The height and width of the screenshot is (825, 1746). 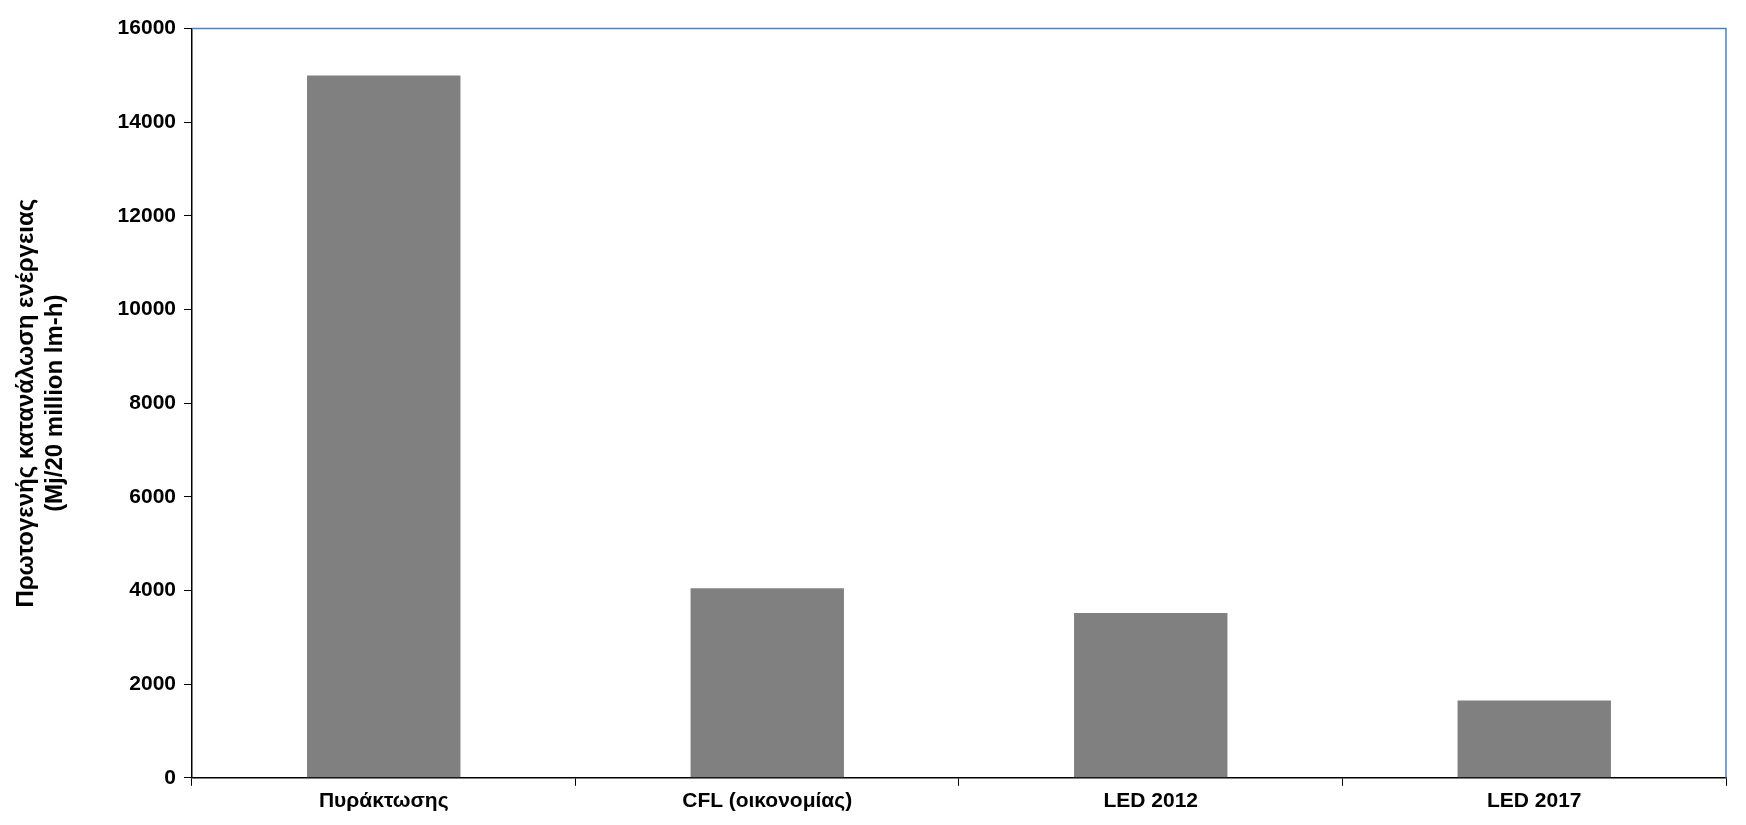 I want to click on y-tick-label: 8000, so click(x=152, y=401).